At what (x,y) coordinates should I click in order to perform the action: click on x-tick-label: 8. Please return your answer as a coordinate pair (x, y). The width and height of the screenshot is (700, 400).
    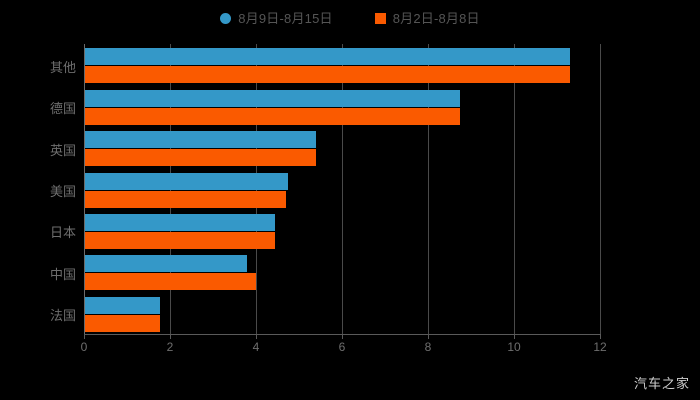
    Looking at the image, I should click on (428, 347).